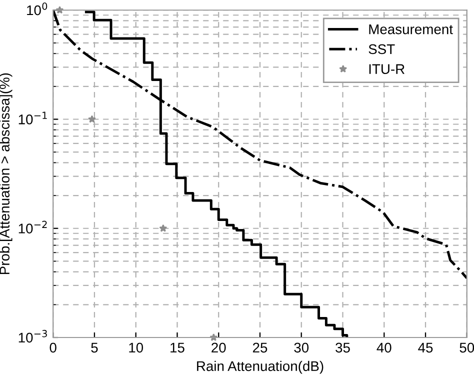  What do you see at coordinates (177, 347) in the screenshot?
I see `x-tick-label: 15` at bounding box center [177, 347].